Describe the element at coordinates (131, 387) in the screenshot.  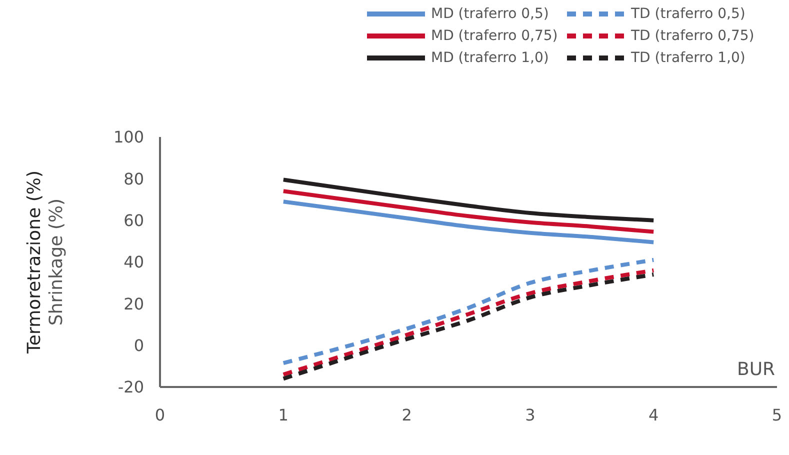
I see `y-tick-label: -20` at that location.